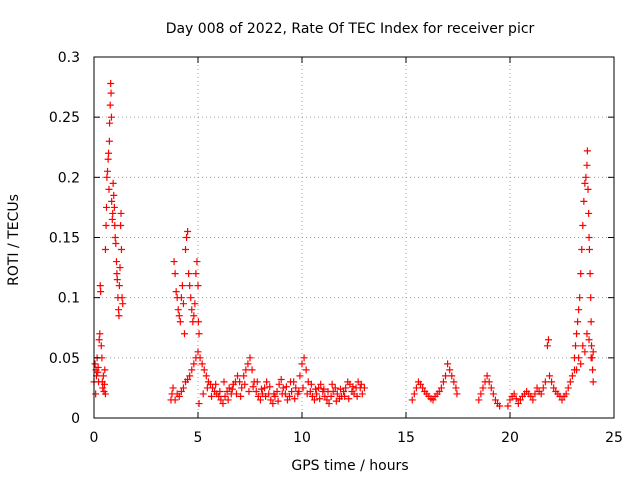 The image size is (640, 480). What do you see at coordinates (510, 438) in the screenshot?
I see `x-tick-label: 20` at bounding box center [510, 438].